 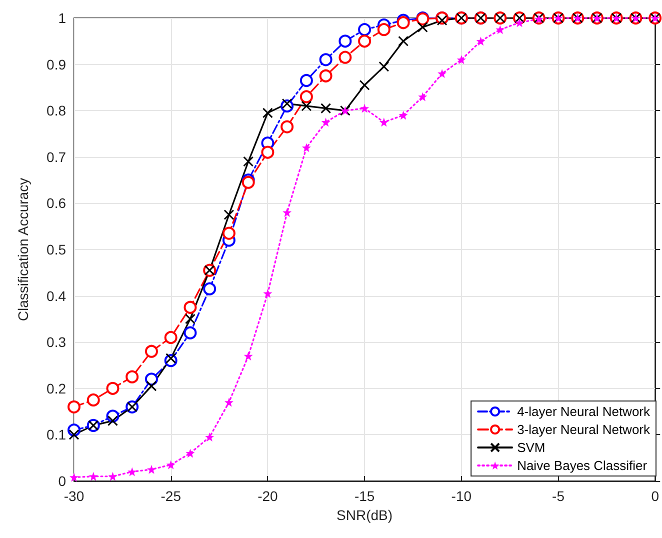 I want to click on y-tick-label: 0.4, so click(x=56, y=296).